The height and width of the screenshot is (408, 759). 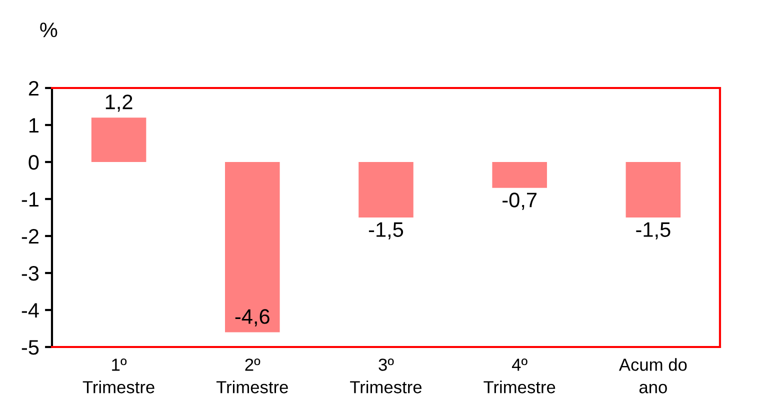 I want to click on y-tick-label: -4, so click(x=30, y=310).